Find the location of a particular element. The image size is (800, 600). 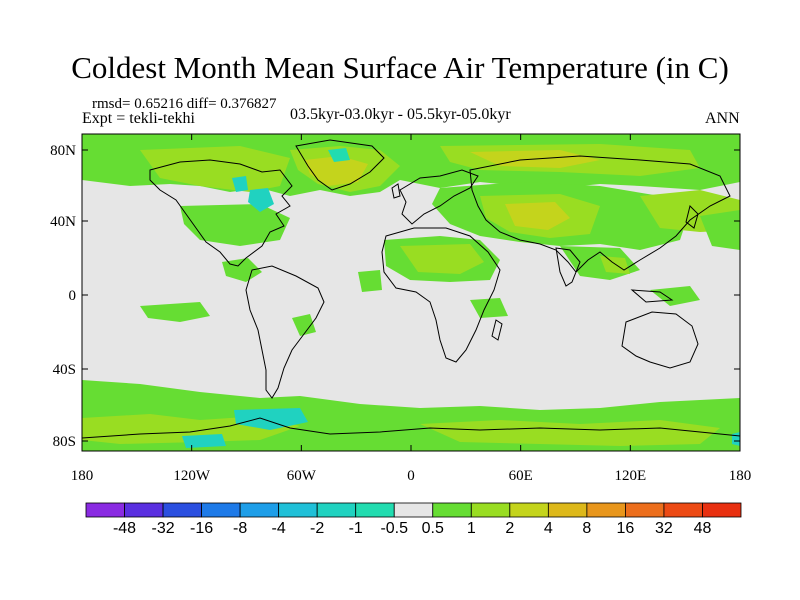

anomaly-region-greenland-core is located at coordinates (336, 171).